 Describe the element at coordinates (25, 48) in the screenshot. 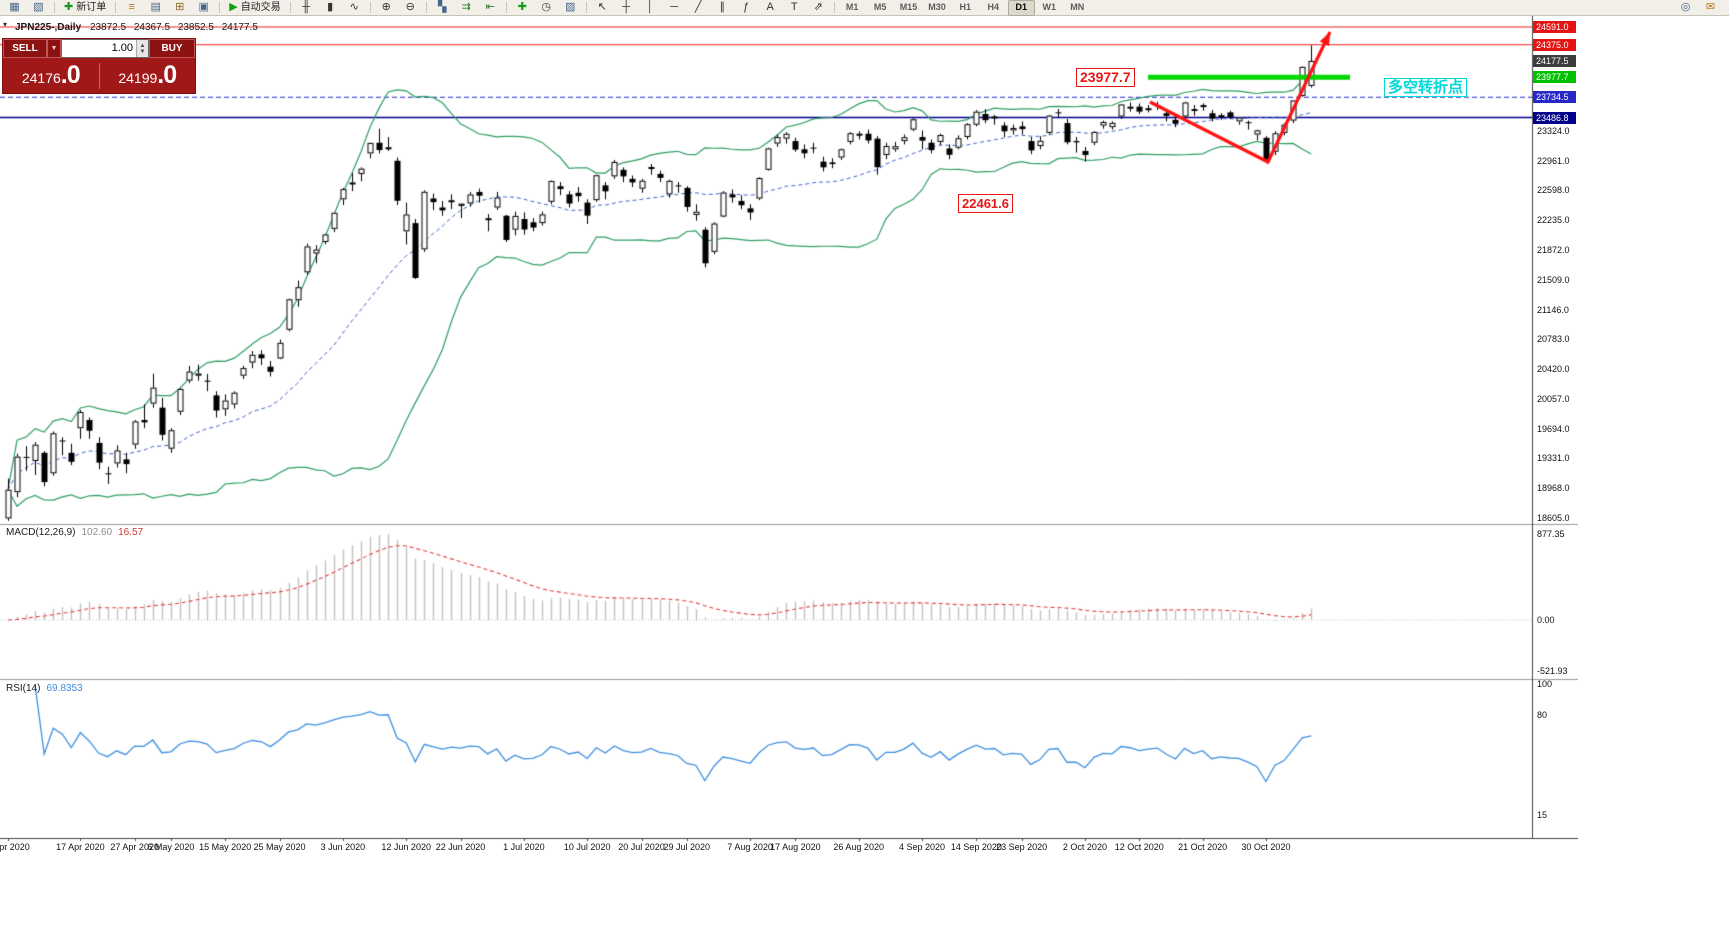

I see `sell-button: SELL` at that location.